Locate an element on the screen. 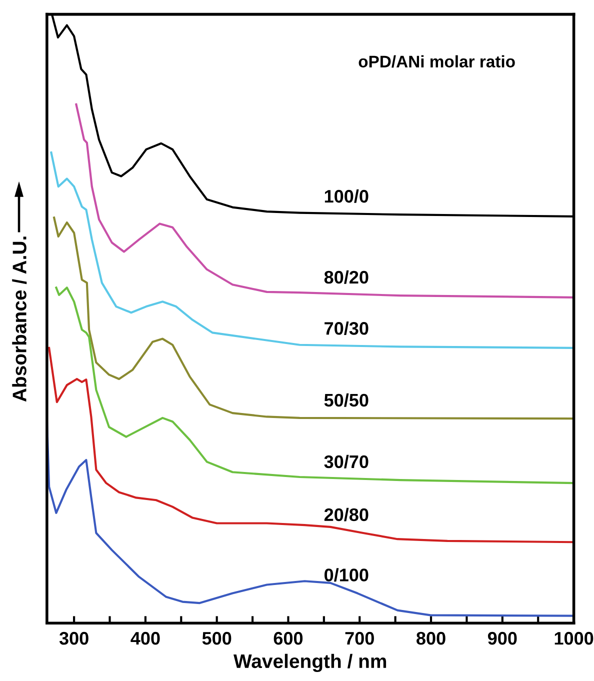 The width and height of the screenshot is (594, 681). x-tick-label: 500 is located at coordinates (217, 638).